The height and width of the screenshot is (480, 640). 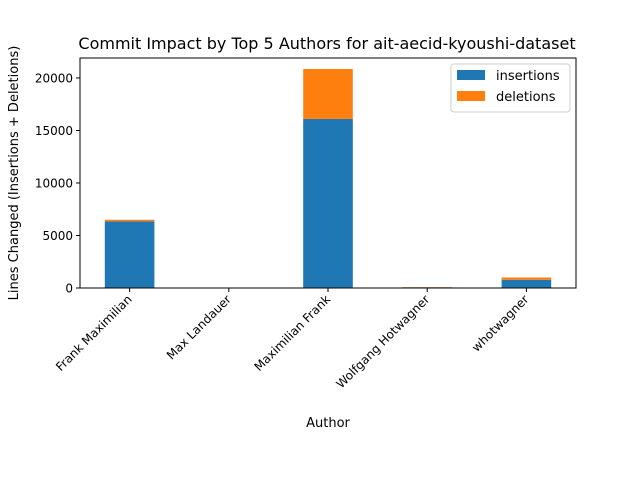 I want to click on y-tick-label: 5000, so click(x=57, y=236).